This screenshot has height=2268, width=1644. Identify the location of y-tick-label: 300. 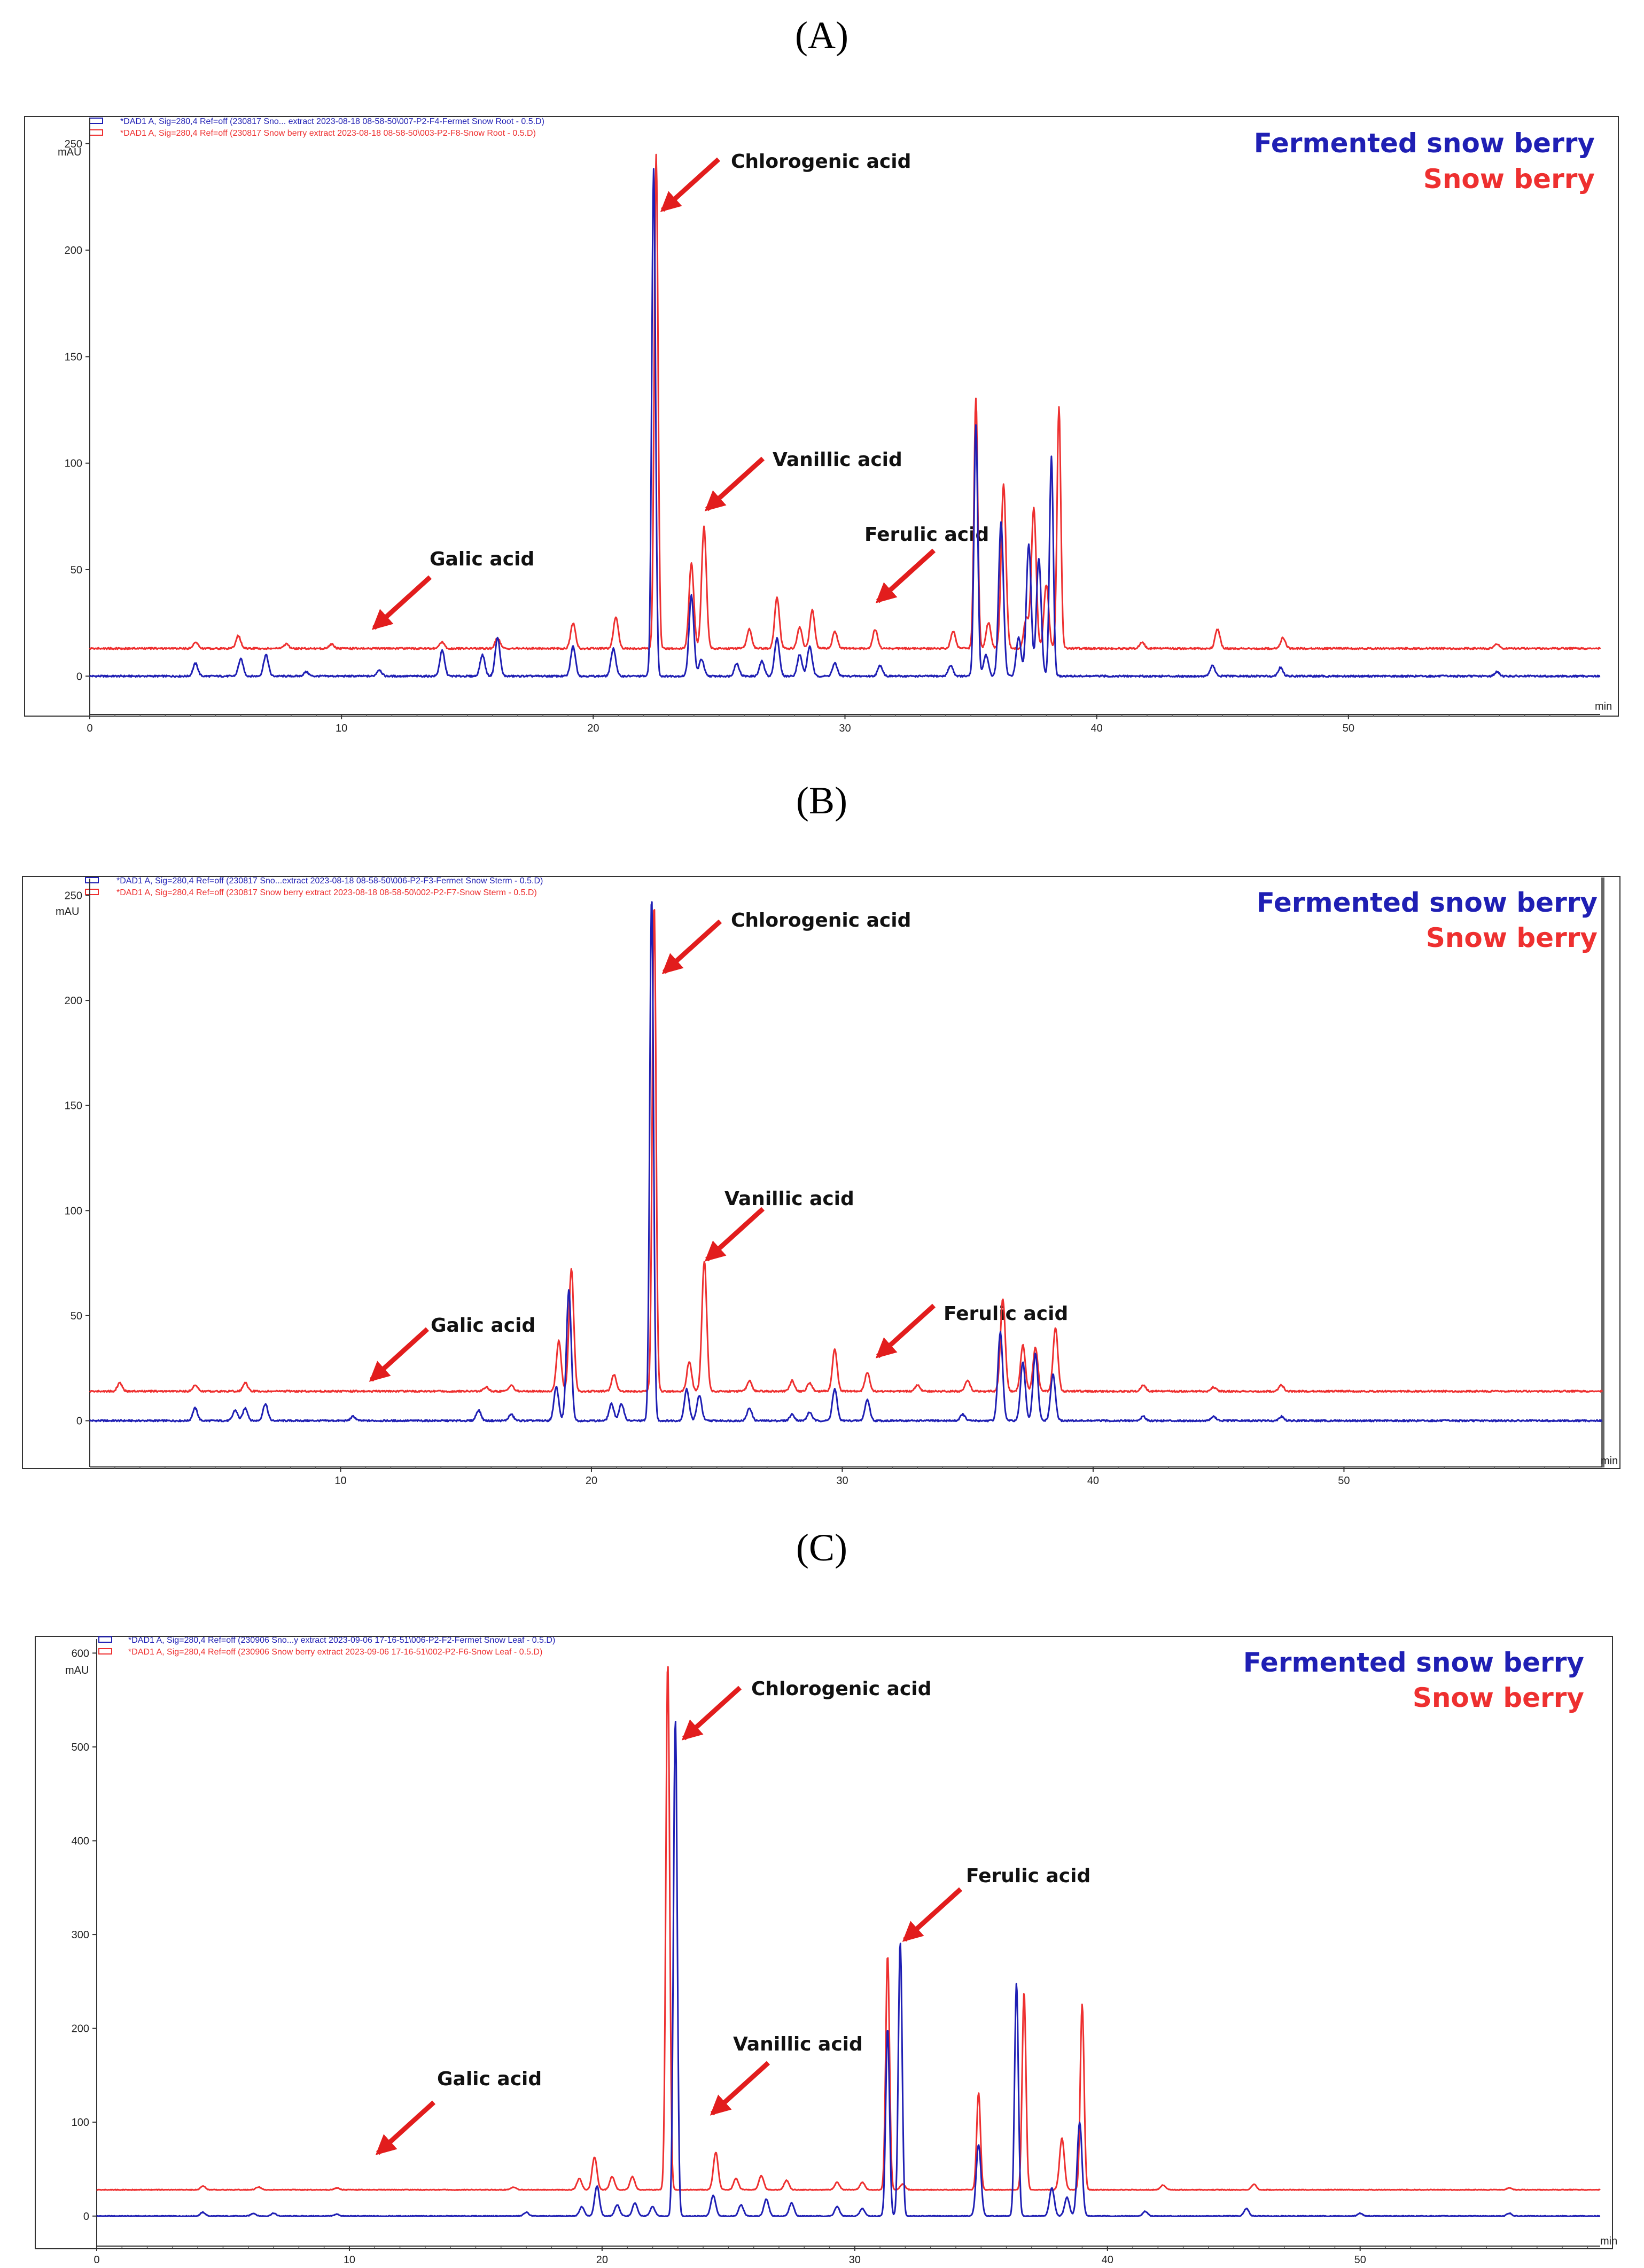
(80, 1935).